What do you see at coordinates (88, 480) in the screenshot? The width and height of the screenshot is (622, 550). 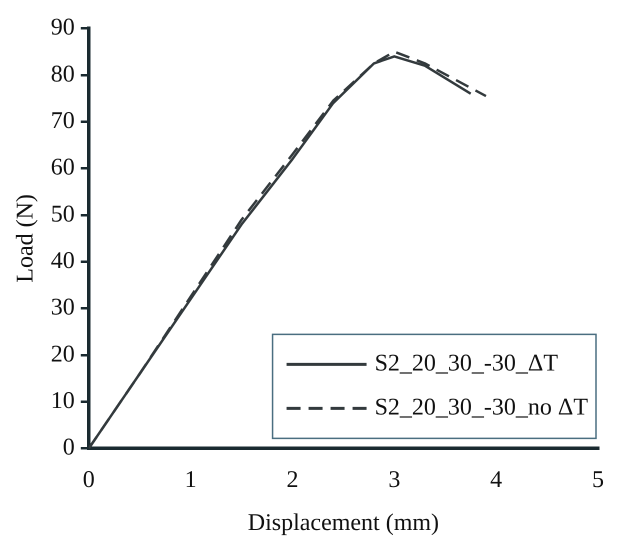 I see `x-tick-label: 0` at bounding box center [88, 480].